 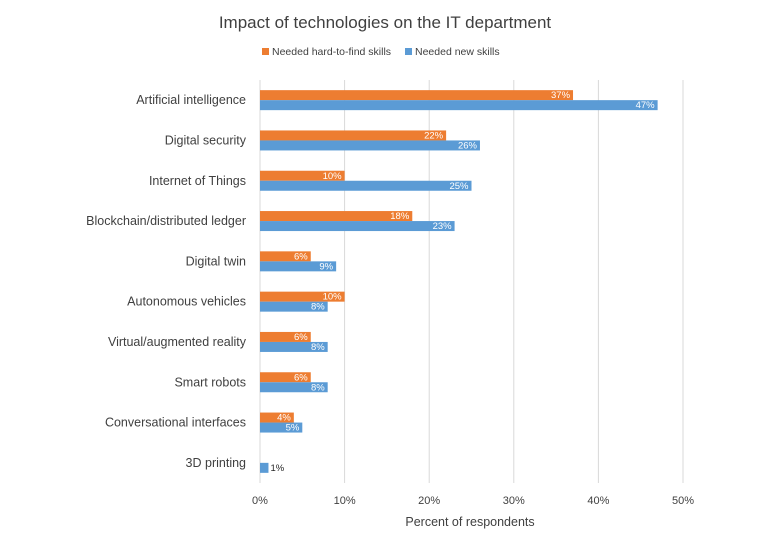 I want to click on legend-label-new-skills: Needed new skills, so click(x=457, y=52).